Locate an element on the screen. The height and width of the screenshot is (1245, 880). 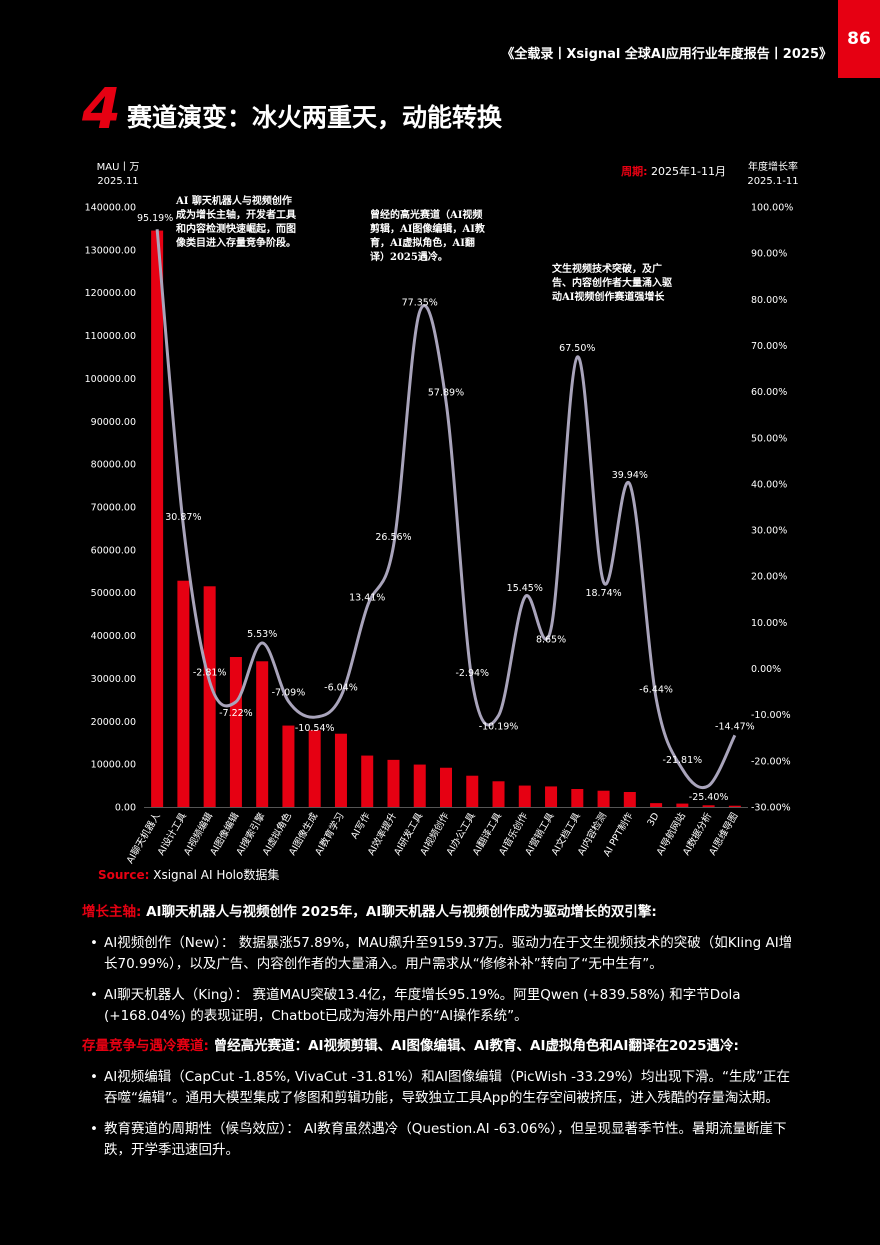
left-tick-label: 40000.00 is located at coordinates (113, 636).